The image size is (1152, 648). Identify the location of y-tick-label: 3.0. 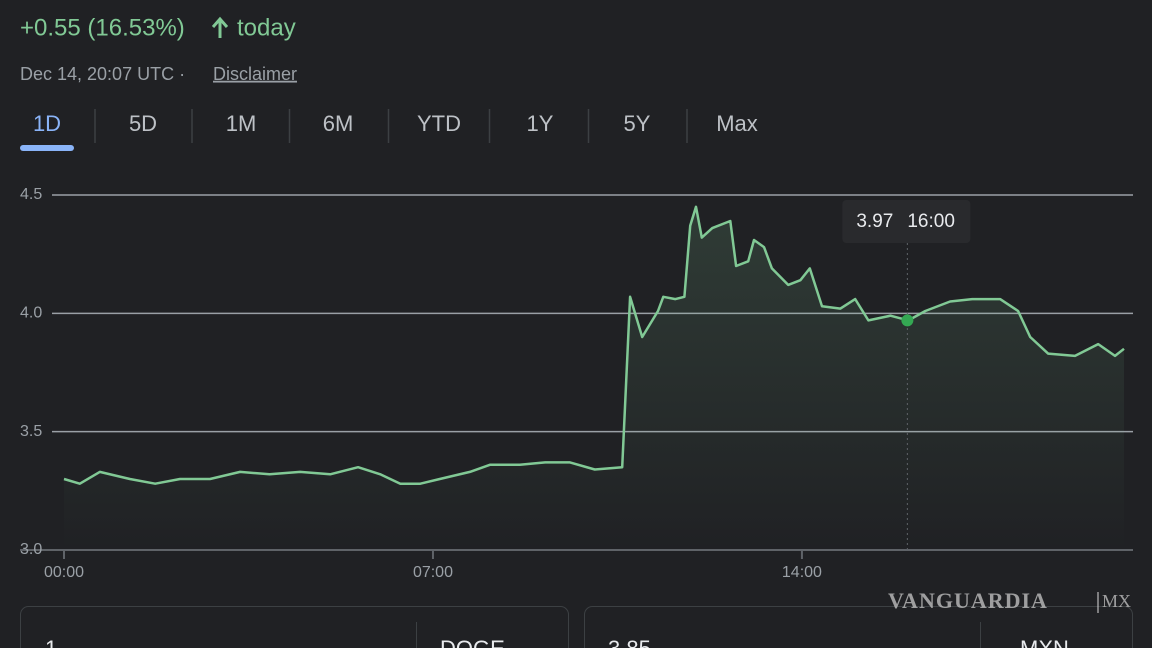
(31, 549).